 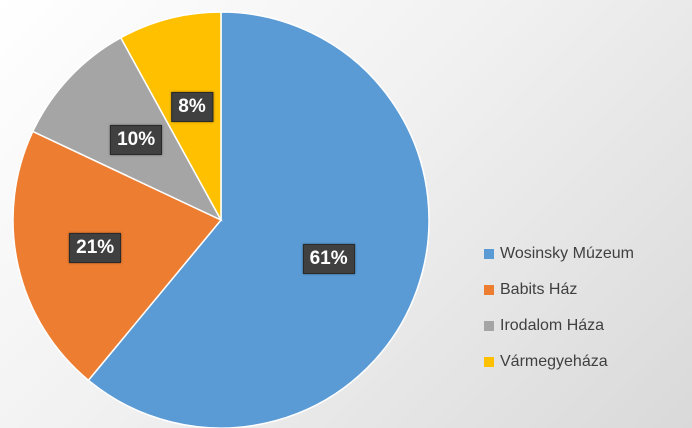 I want to click on pie-slice-varmegyehaza, so click(x=170, y=116).